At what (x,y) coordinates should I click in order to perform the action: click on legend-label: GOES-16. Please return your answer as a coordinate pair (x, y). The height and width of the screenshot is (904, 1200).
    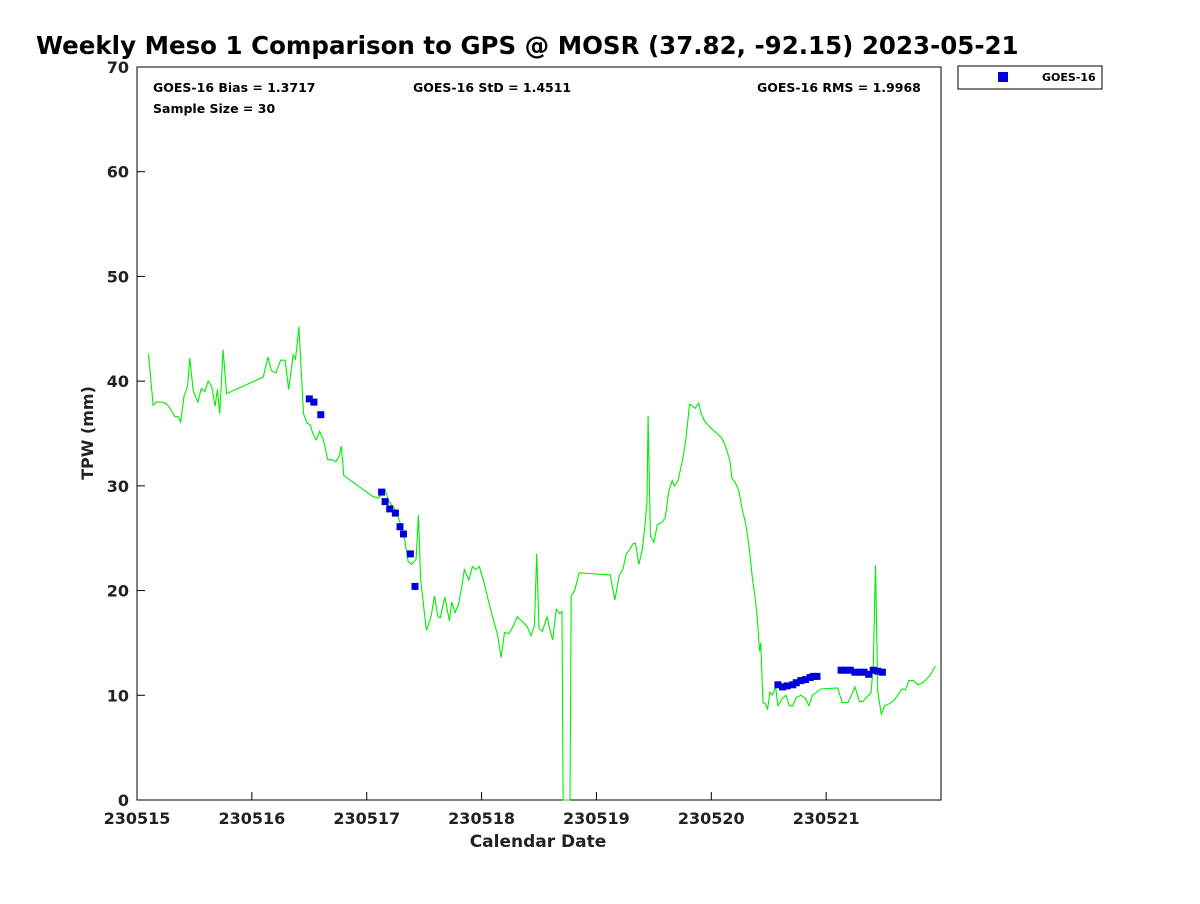
    Looking at the image, I should click on (1069, 77).